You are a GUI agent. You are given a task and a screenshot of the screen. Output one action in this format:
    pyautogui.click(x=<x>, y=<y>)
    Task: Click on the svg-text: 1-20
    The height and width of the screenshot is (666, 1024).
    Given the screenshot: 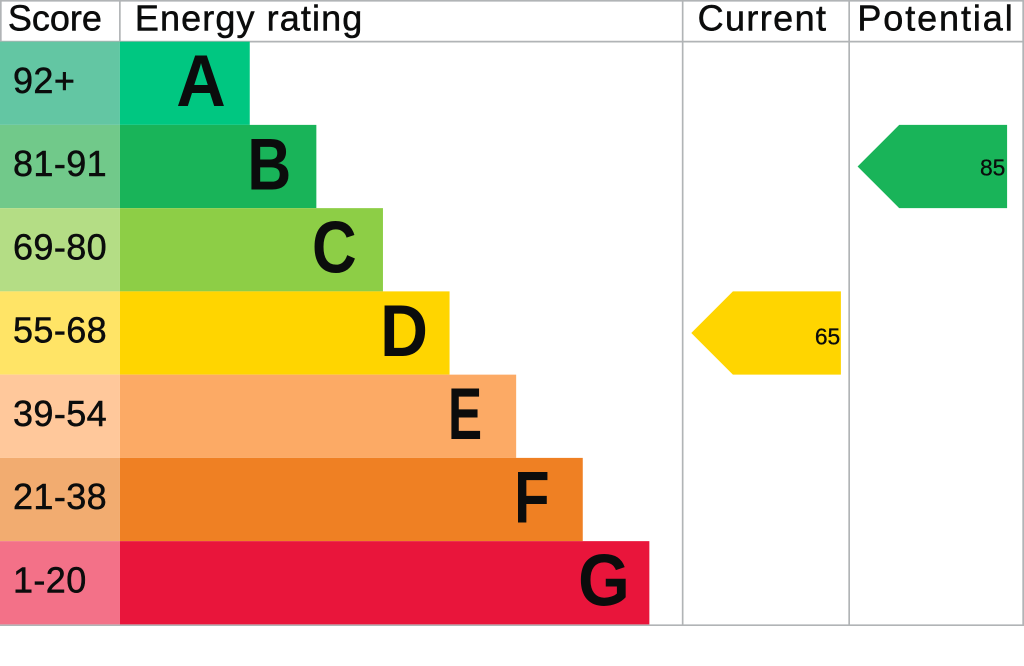 What is the action you would take?
    pyautogui.click(x=50, y=579)
    